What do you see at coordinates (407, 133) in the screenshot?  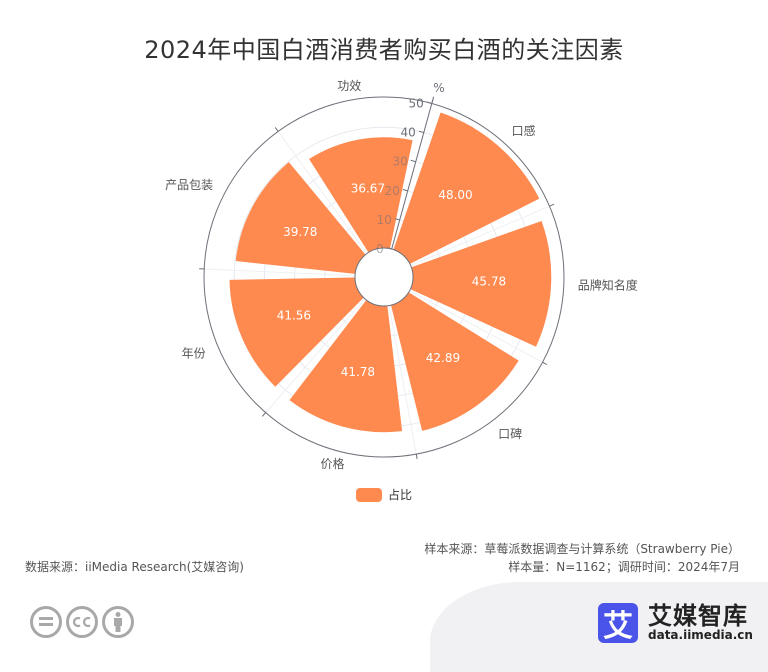 I see `radial-tick-label: 40` at bounding box center [407, 133].